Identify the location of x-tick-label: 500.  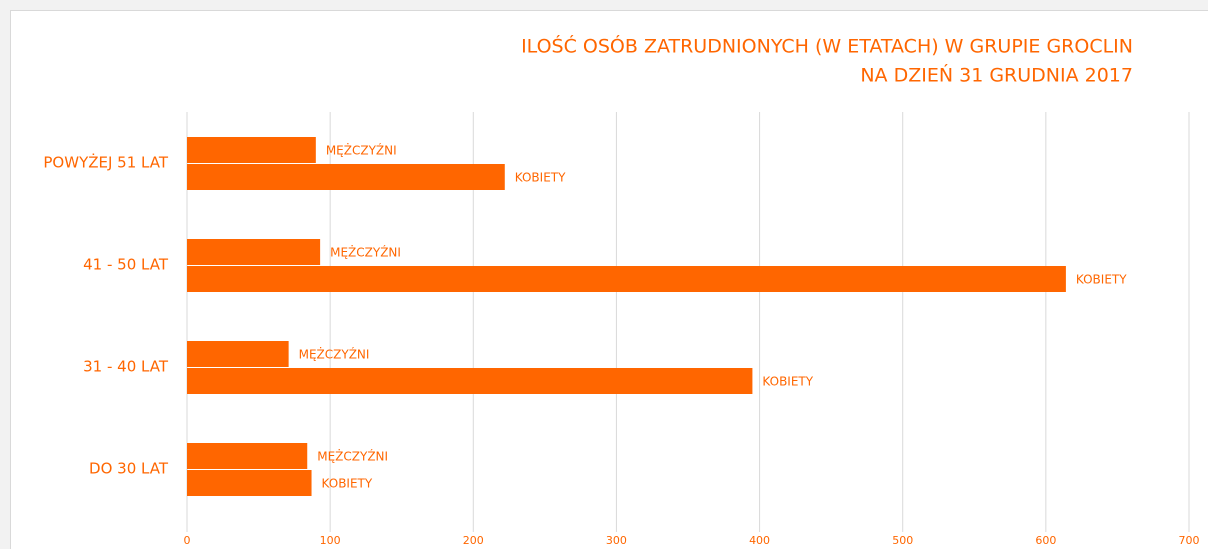
(902, 540).